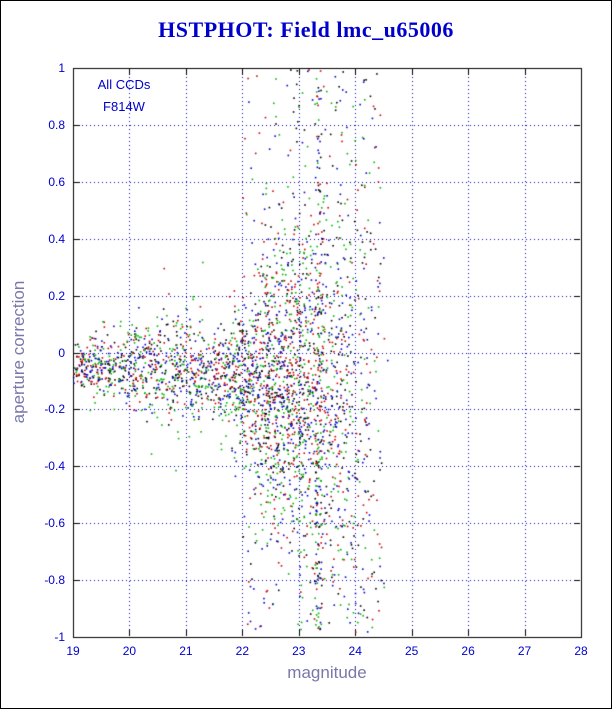 This screenshot has width=612, height=709. I want to click on x-tick-label: 24, so click(355, 651).